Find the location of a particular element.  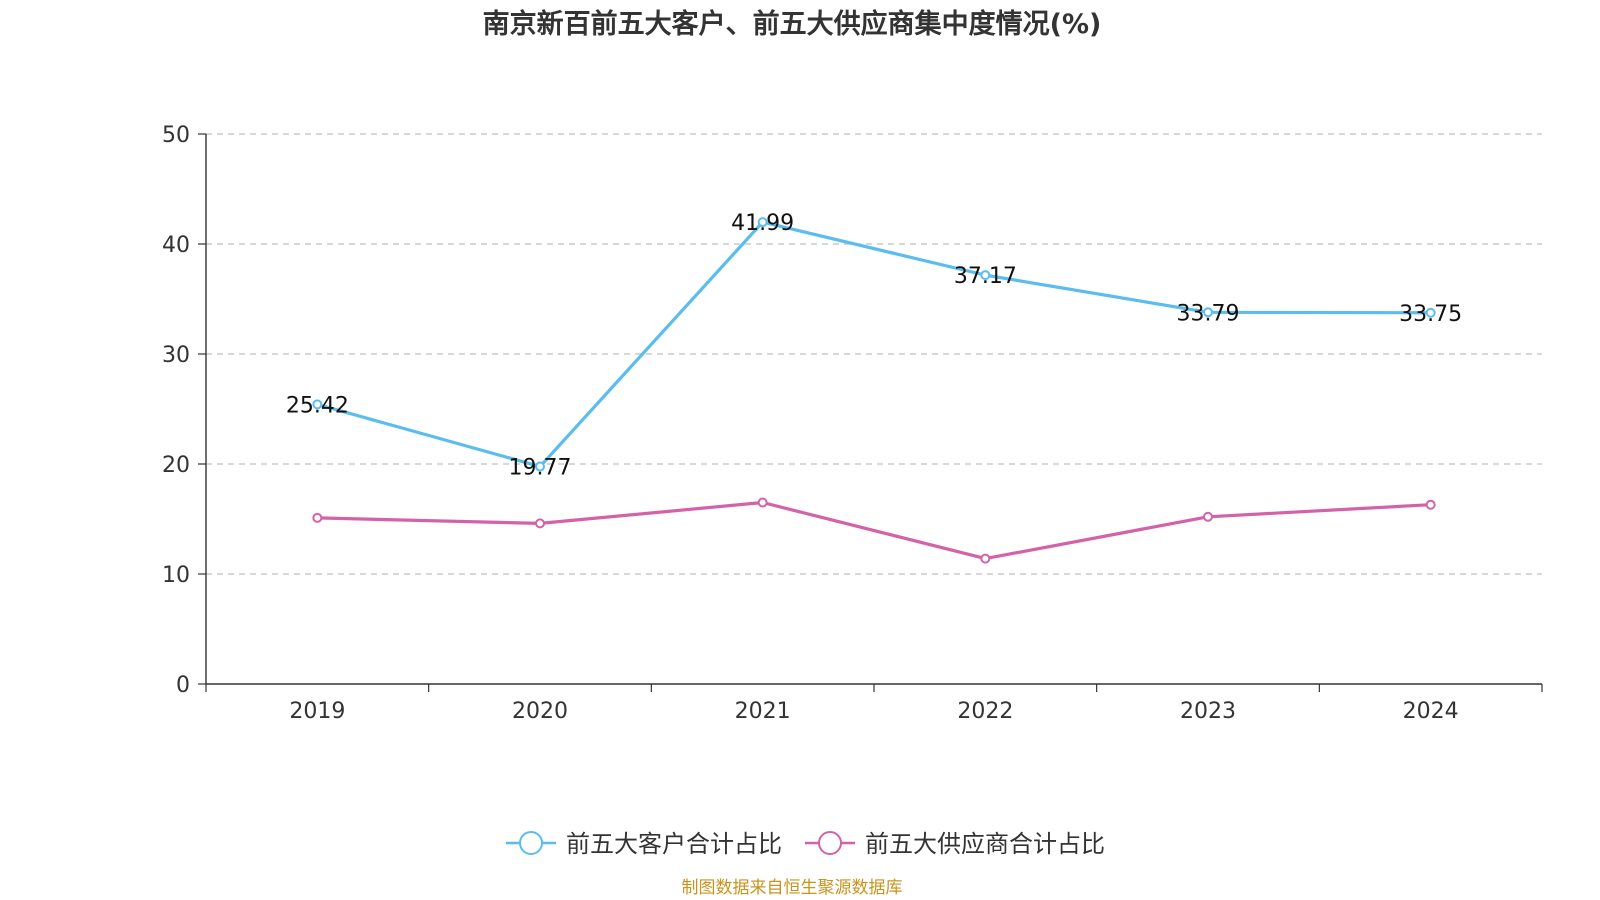

legend-label-0: 前五大客户合计占比 is located at coordinates (674, 844).